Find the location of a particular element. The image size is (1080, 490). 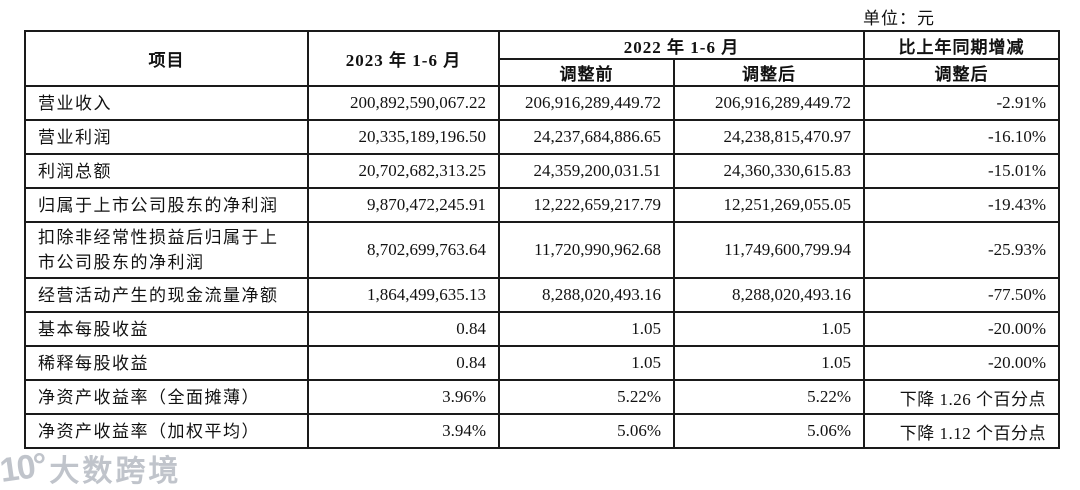

cell-before: 24,359,200,031.51 is located at coordinates (586, 171).